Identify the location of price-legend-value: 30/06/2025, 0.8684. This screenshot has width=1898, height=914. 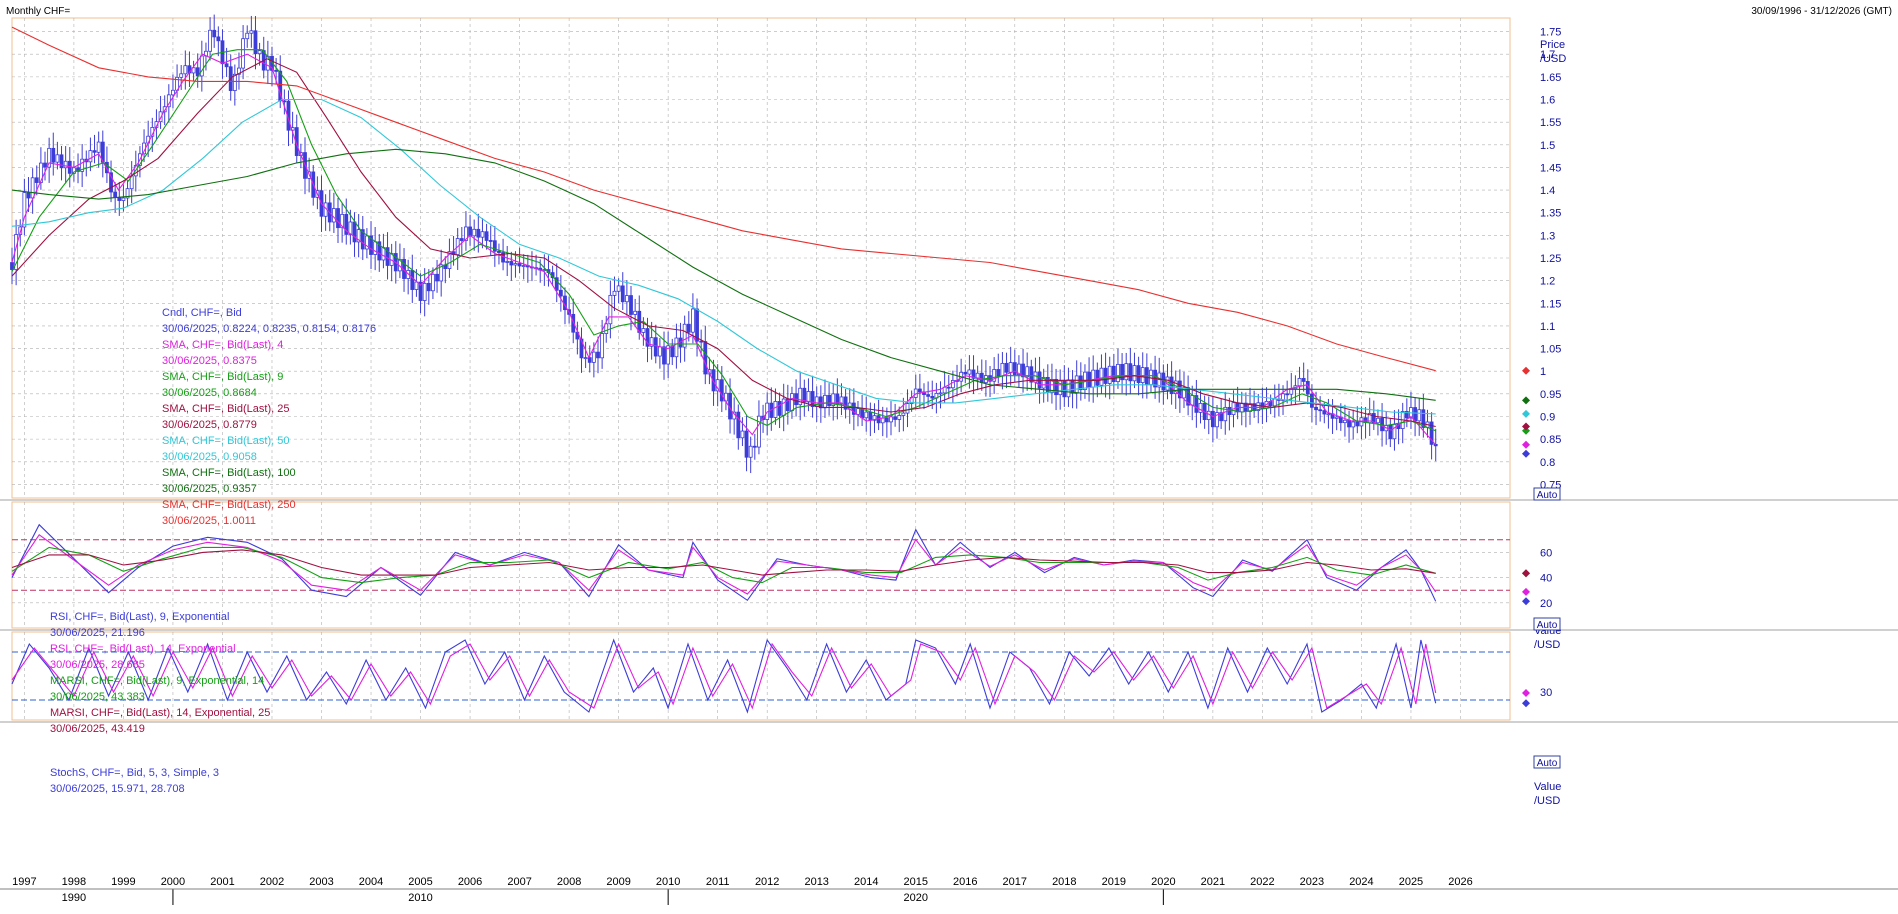
(209, 393).